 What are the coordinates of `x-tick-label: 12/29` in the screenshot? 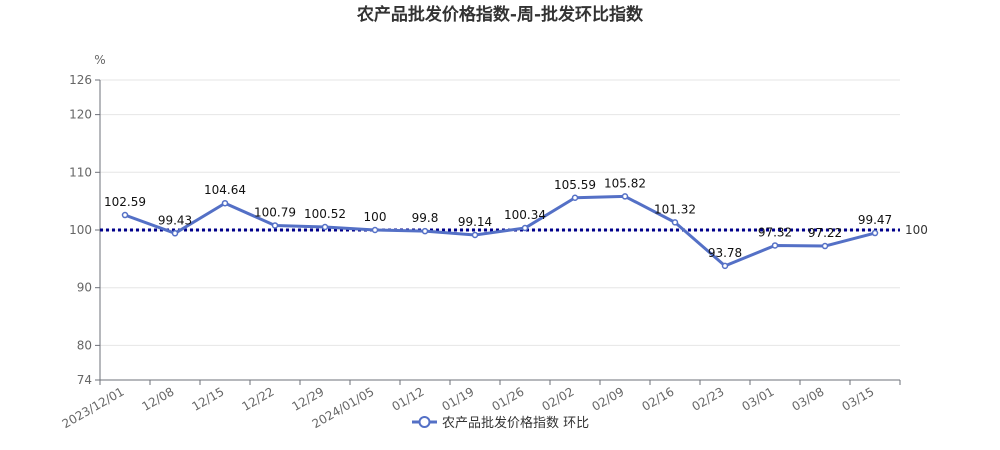 It's located at (308, 398).